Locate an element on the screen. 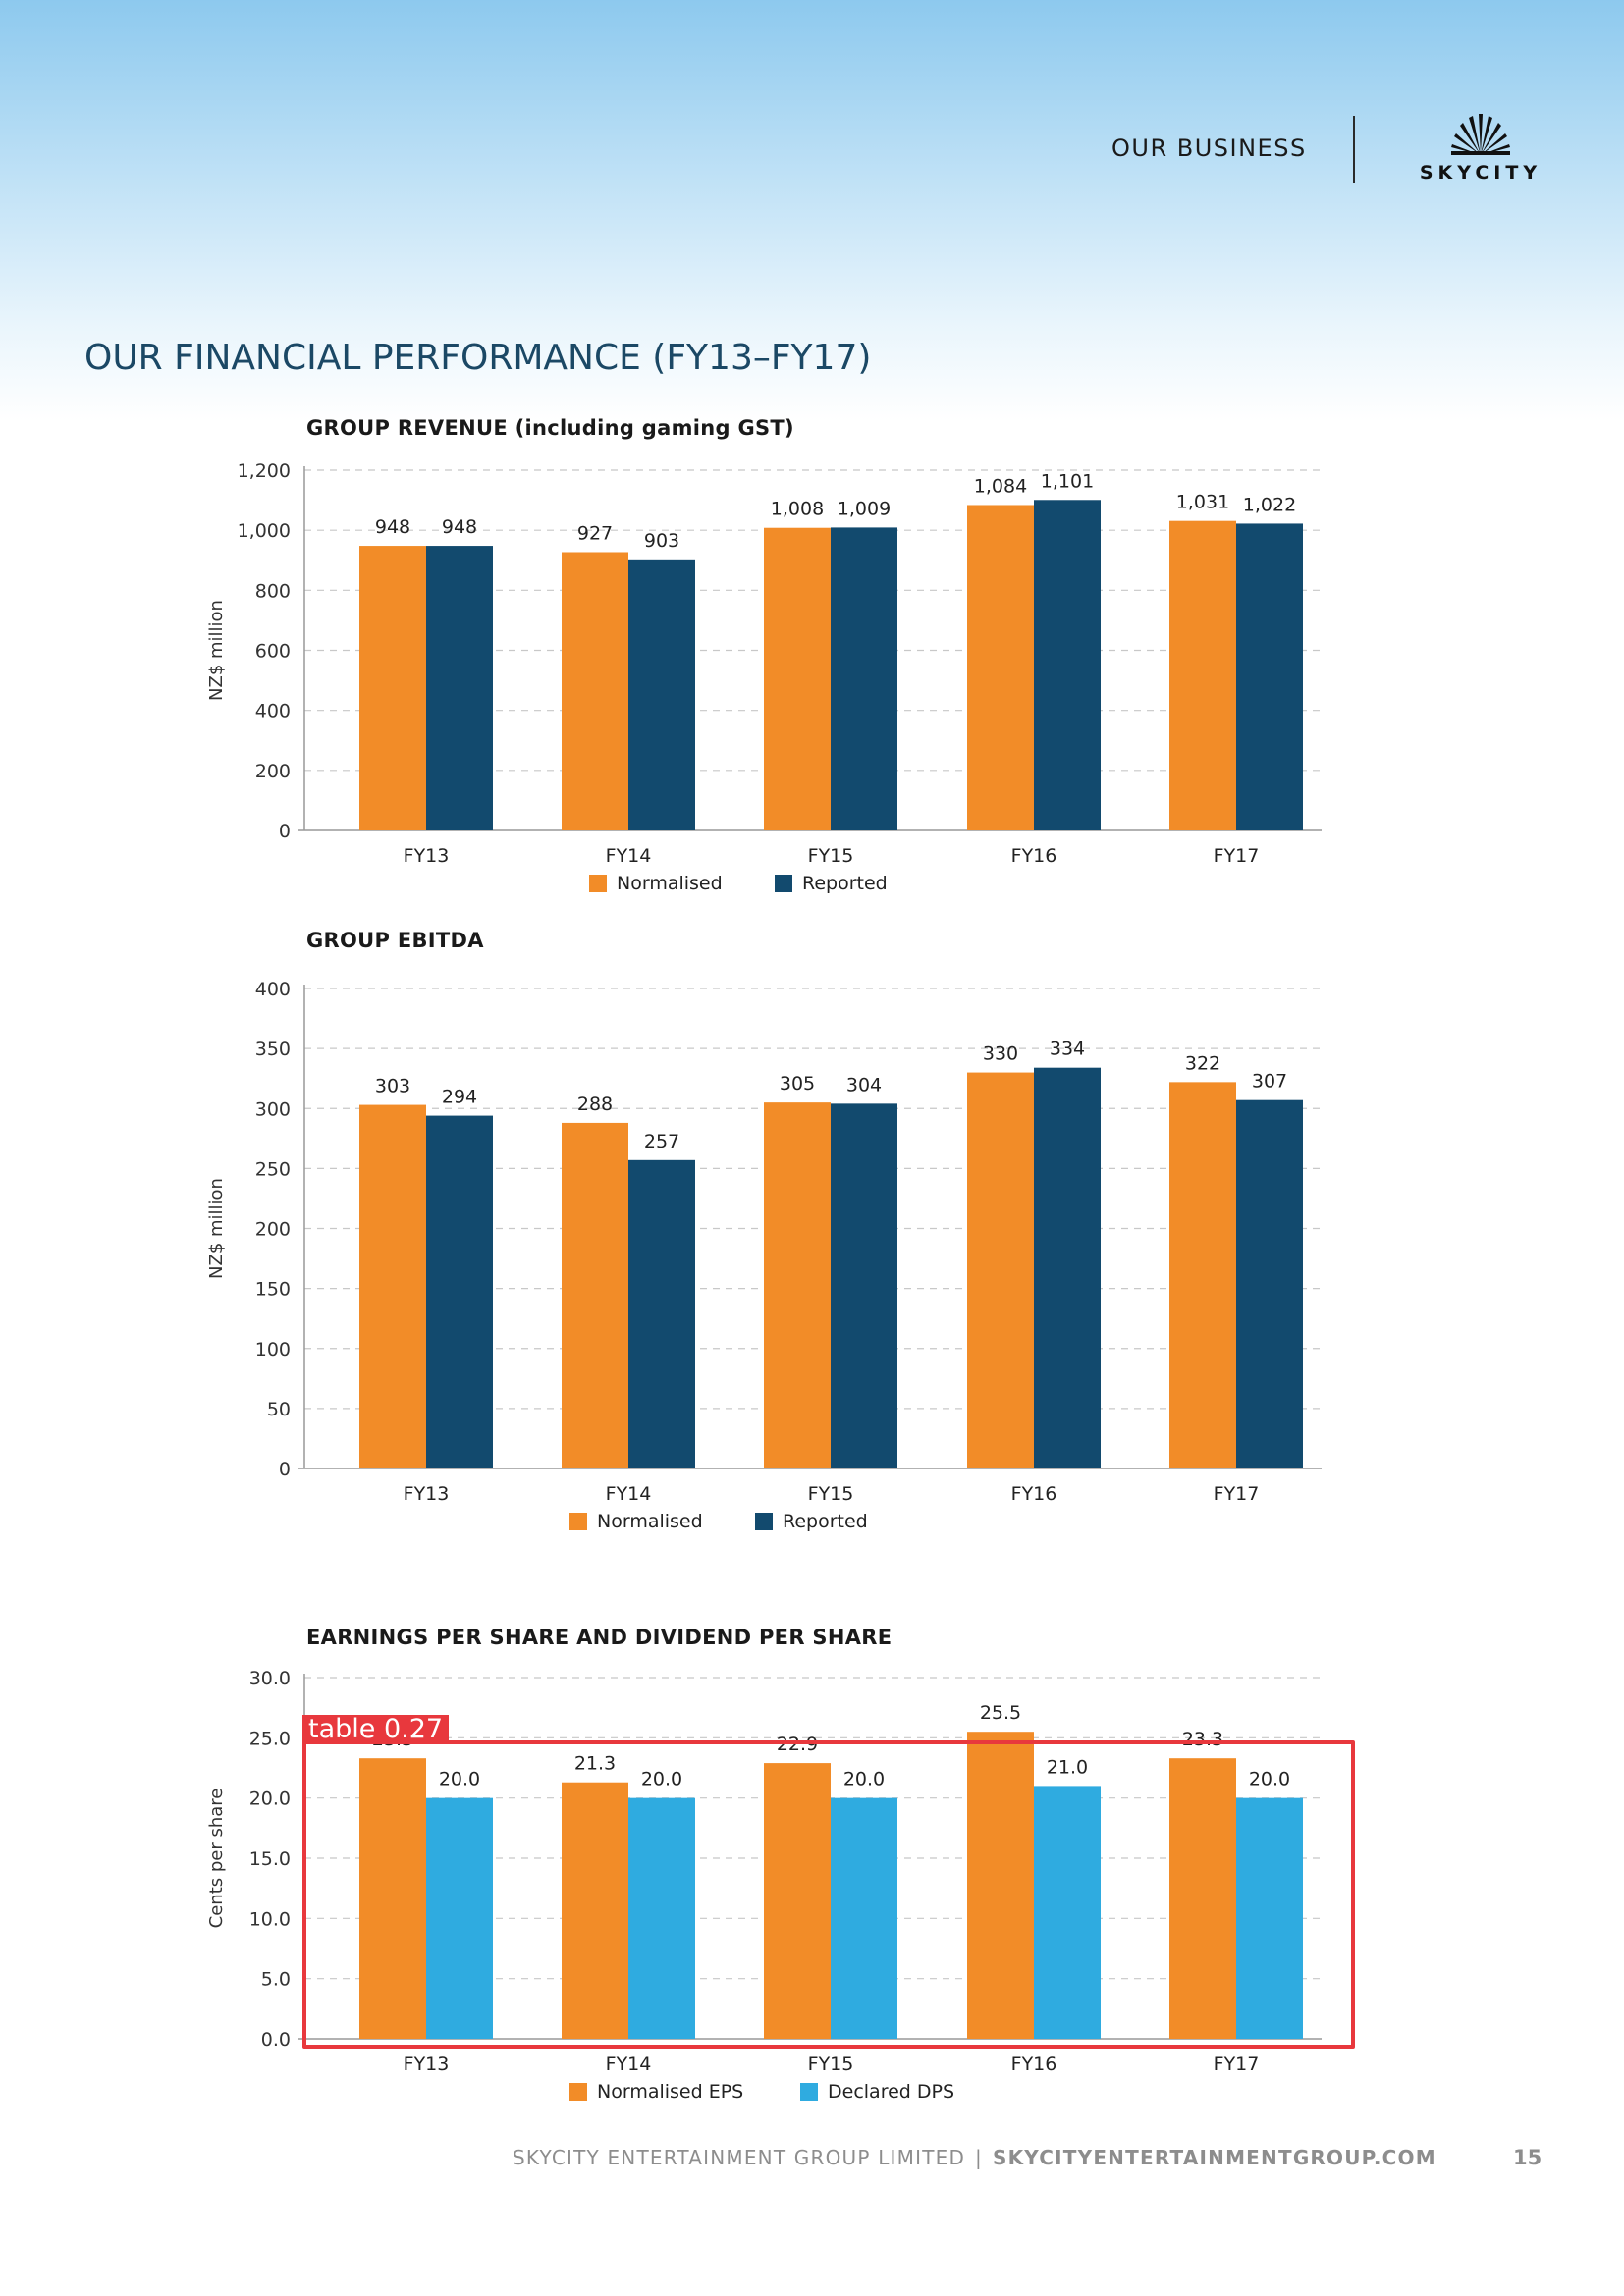  y-tick-label: 600 is located at coordinates (273, 652).